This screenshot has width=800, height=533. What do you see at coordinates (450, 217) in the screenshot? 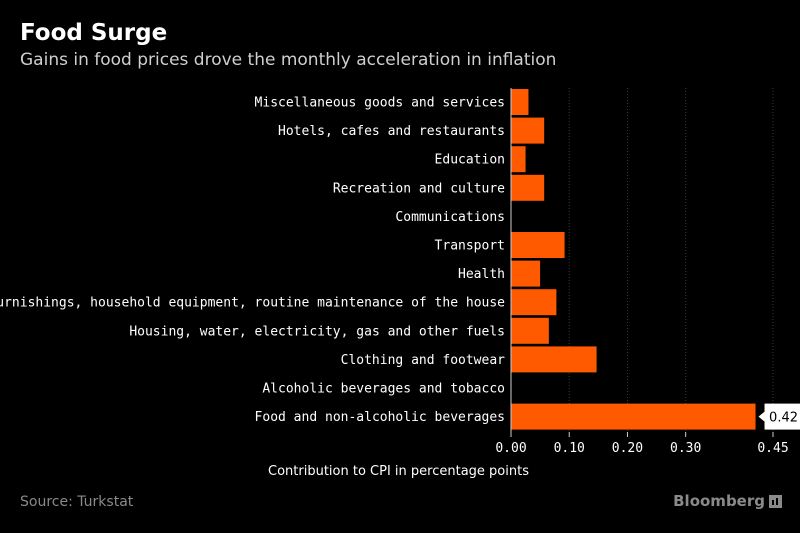
I see `category-label: Communications` at bounding box center [450, 217].